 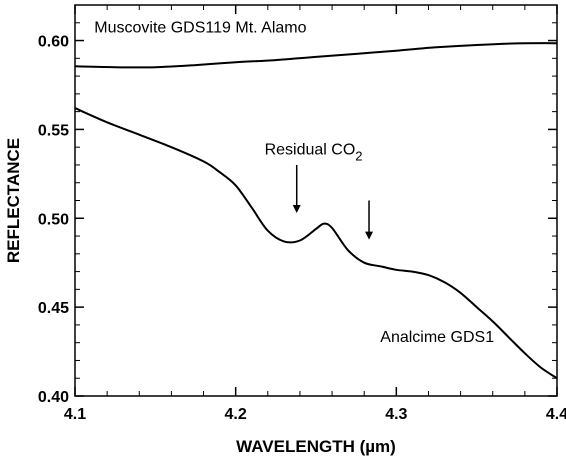 I want to click on x-axis-title: WAVELENGTH (µm), so click(x=316, y=446).